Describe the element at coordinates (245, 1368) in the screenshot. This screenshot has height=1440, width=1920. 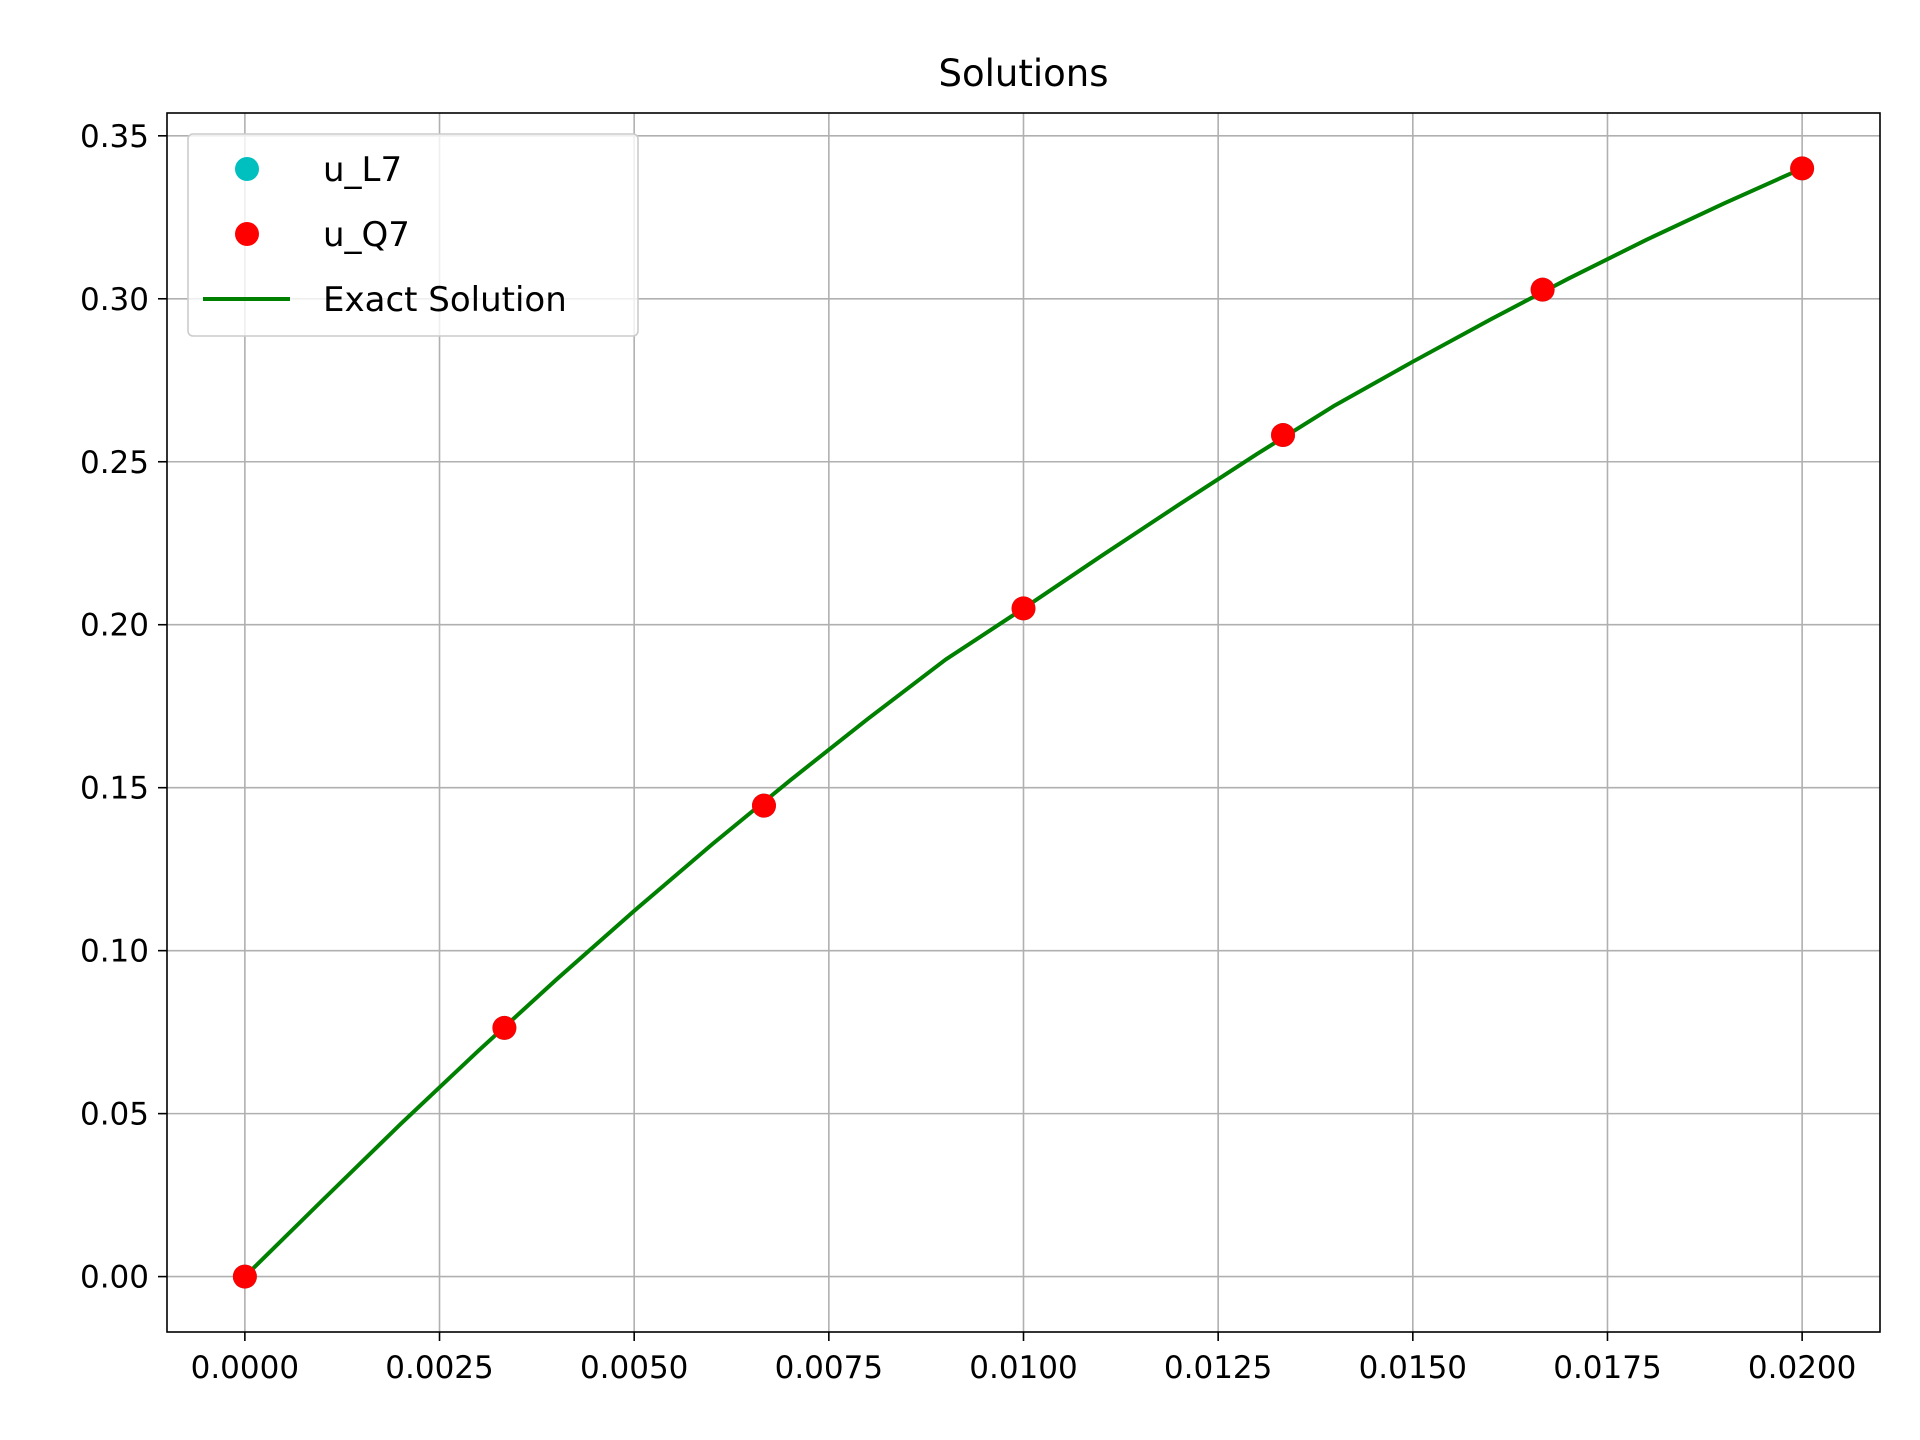
I see `x-tick-label: 0.0000` at that location.